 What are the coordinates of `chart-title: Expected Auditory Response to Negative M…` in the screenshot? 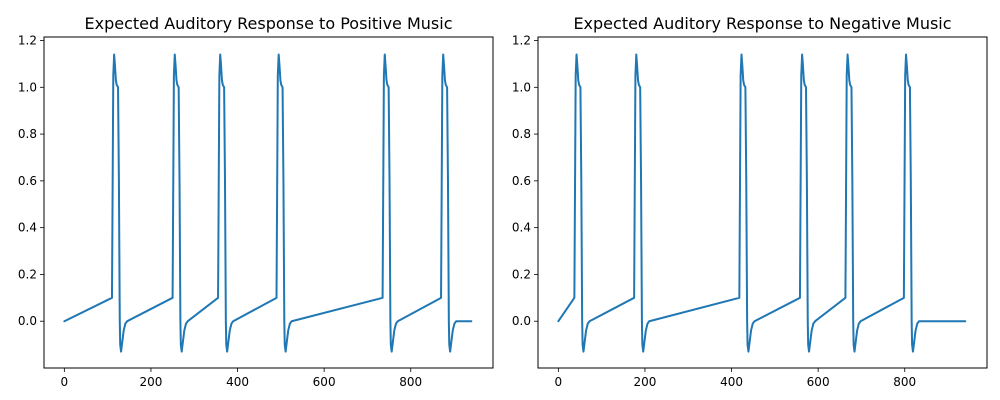 It's located at (762, 23).